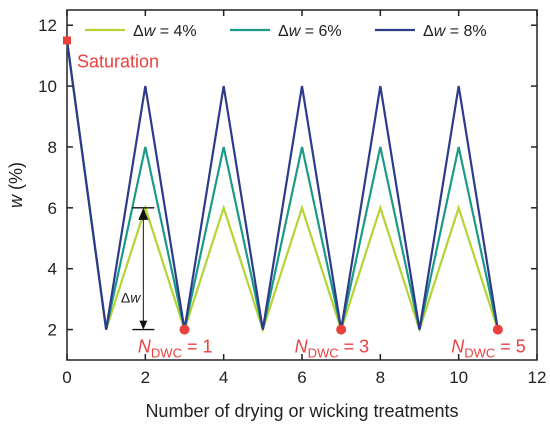  What do you see at coordinates (537, 377) in the screenshot?
I see `x-tick-label: 12` at bounding box center [537, 377].